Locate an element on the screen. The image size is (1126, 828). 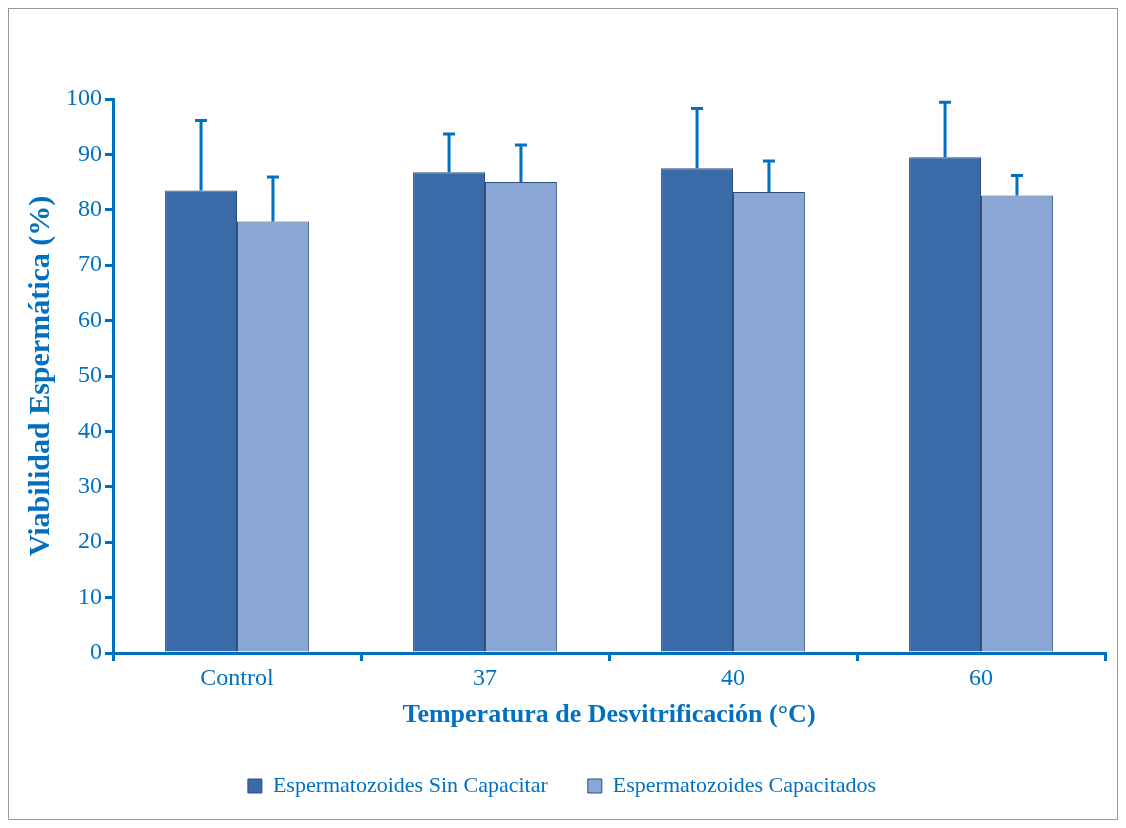
x-tick-label: 60 is located at coordinates (981, 676).